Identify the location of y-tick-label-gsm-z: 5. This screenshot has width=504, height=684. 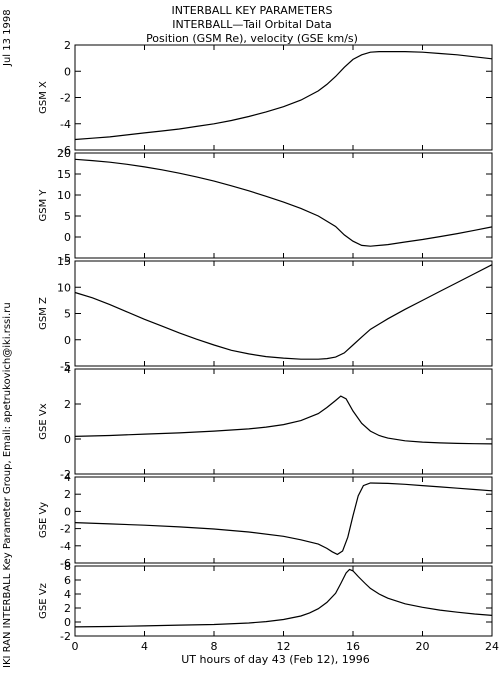
(67, 314).